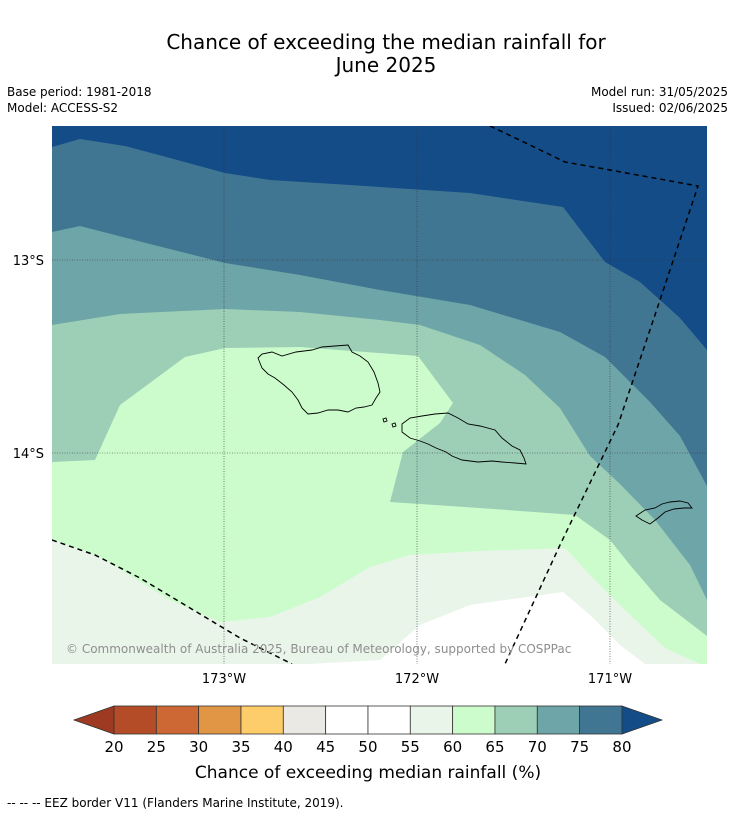 This screenshot has width=736, height=816. What do you see at coordinates (79, 100) in the screenshot?
I see `meta-left: Base period: 1981-2018 Model: ACCESS-S2` at bounding box center [79, 100].